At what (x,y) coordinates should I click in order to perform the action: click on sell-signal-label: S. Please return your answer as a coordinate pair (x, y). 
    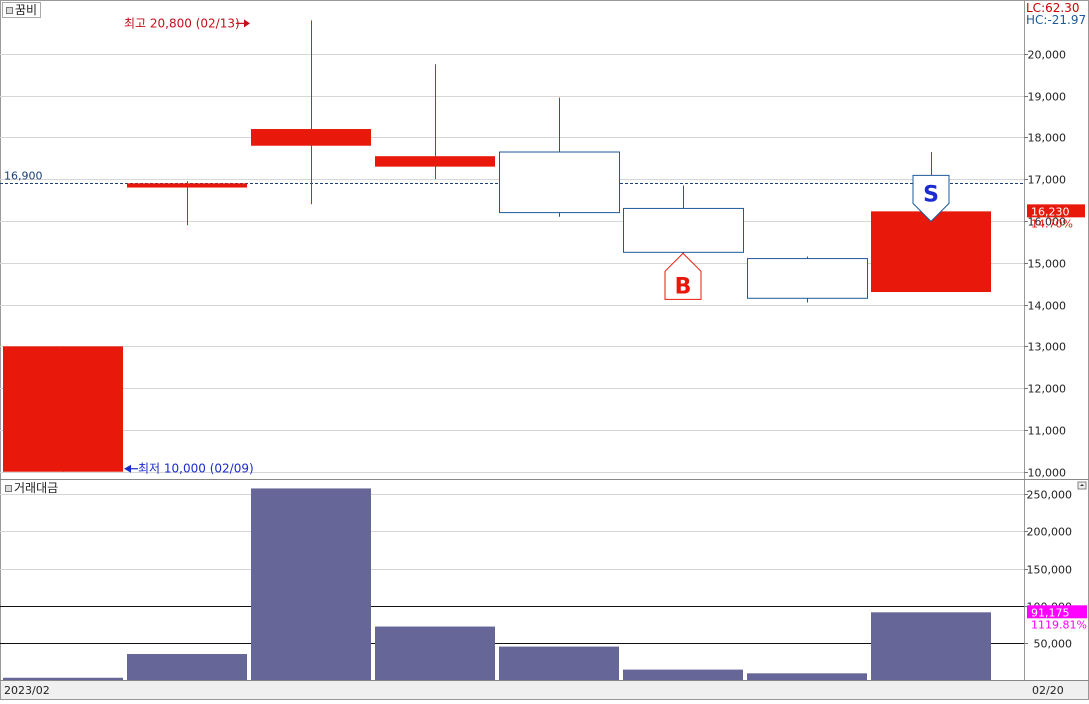
    Looking at the image, I should click on (931, 194).